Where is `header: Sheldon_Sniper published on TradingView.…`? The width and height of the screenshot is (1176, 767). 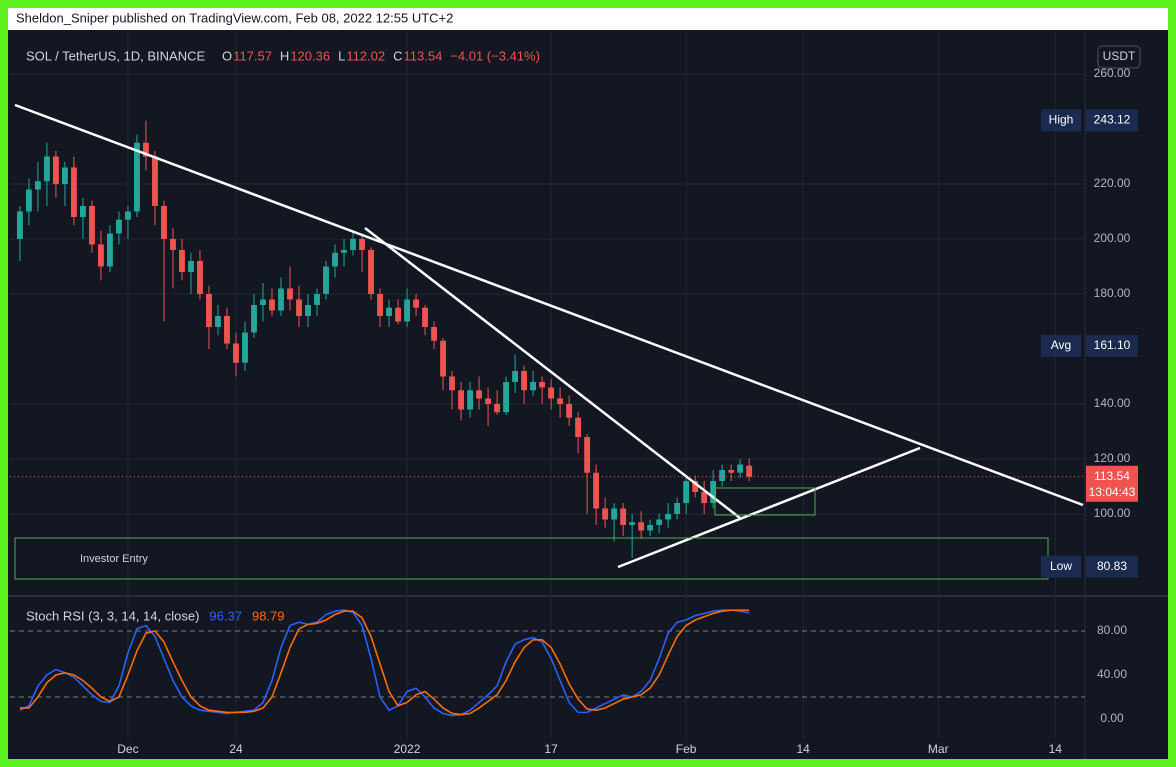
header: Sheldon_Sniper published on TradingView.… is located at coordinates (234, 17).